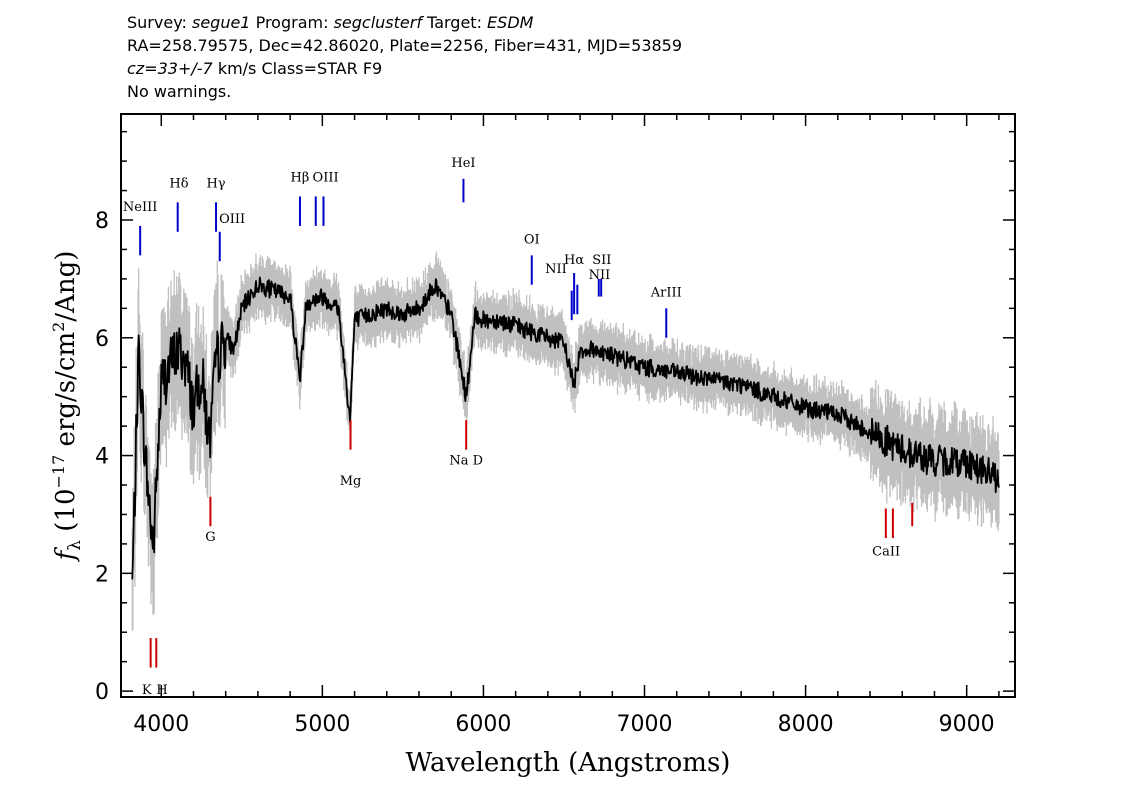  Describe the element at coordinates (463, 163) in the screenshot. I see `emission-line-label: HeI` at that location.